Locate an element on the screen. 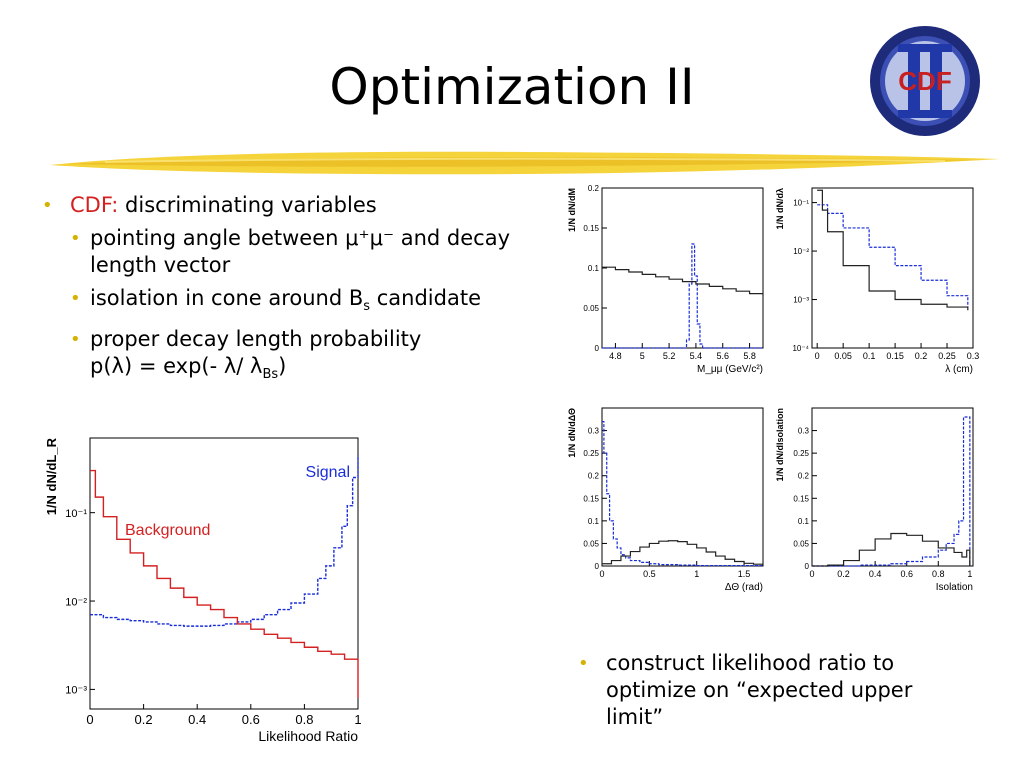 This screenshot has width=1024, height=768. x-axis-label: M_μμ (GeV/c²) is located at coordinates (730, 369).